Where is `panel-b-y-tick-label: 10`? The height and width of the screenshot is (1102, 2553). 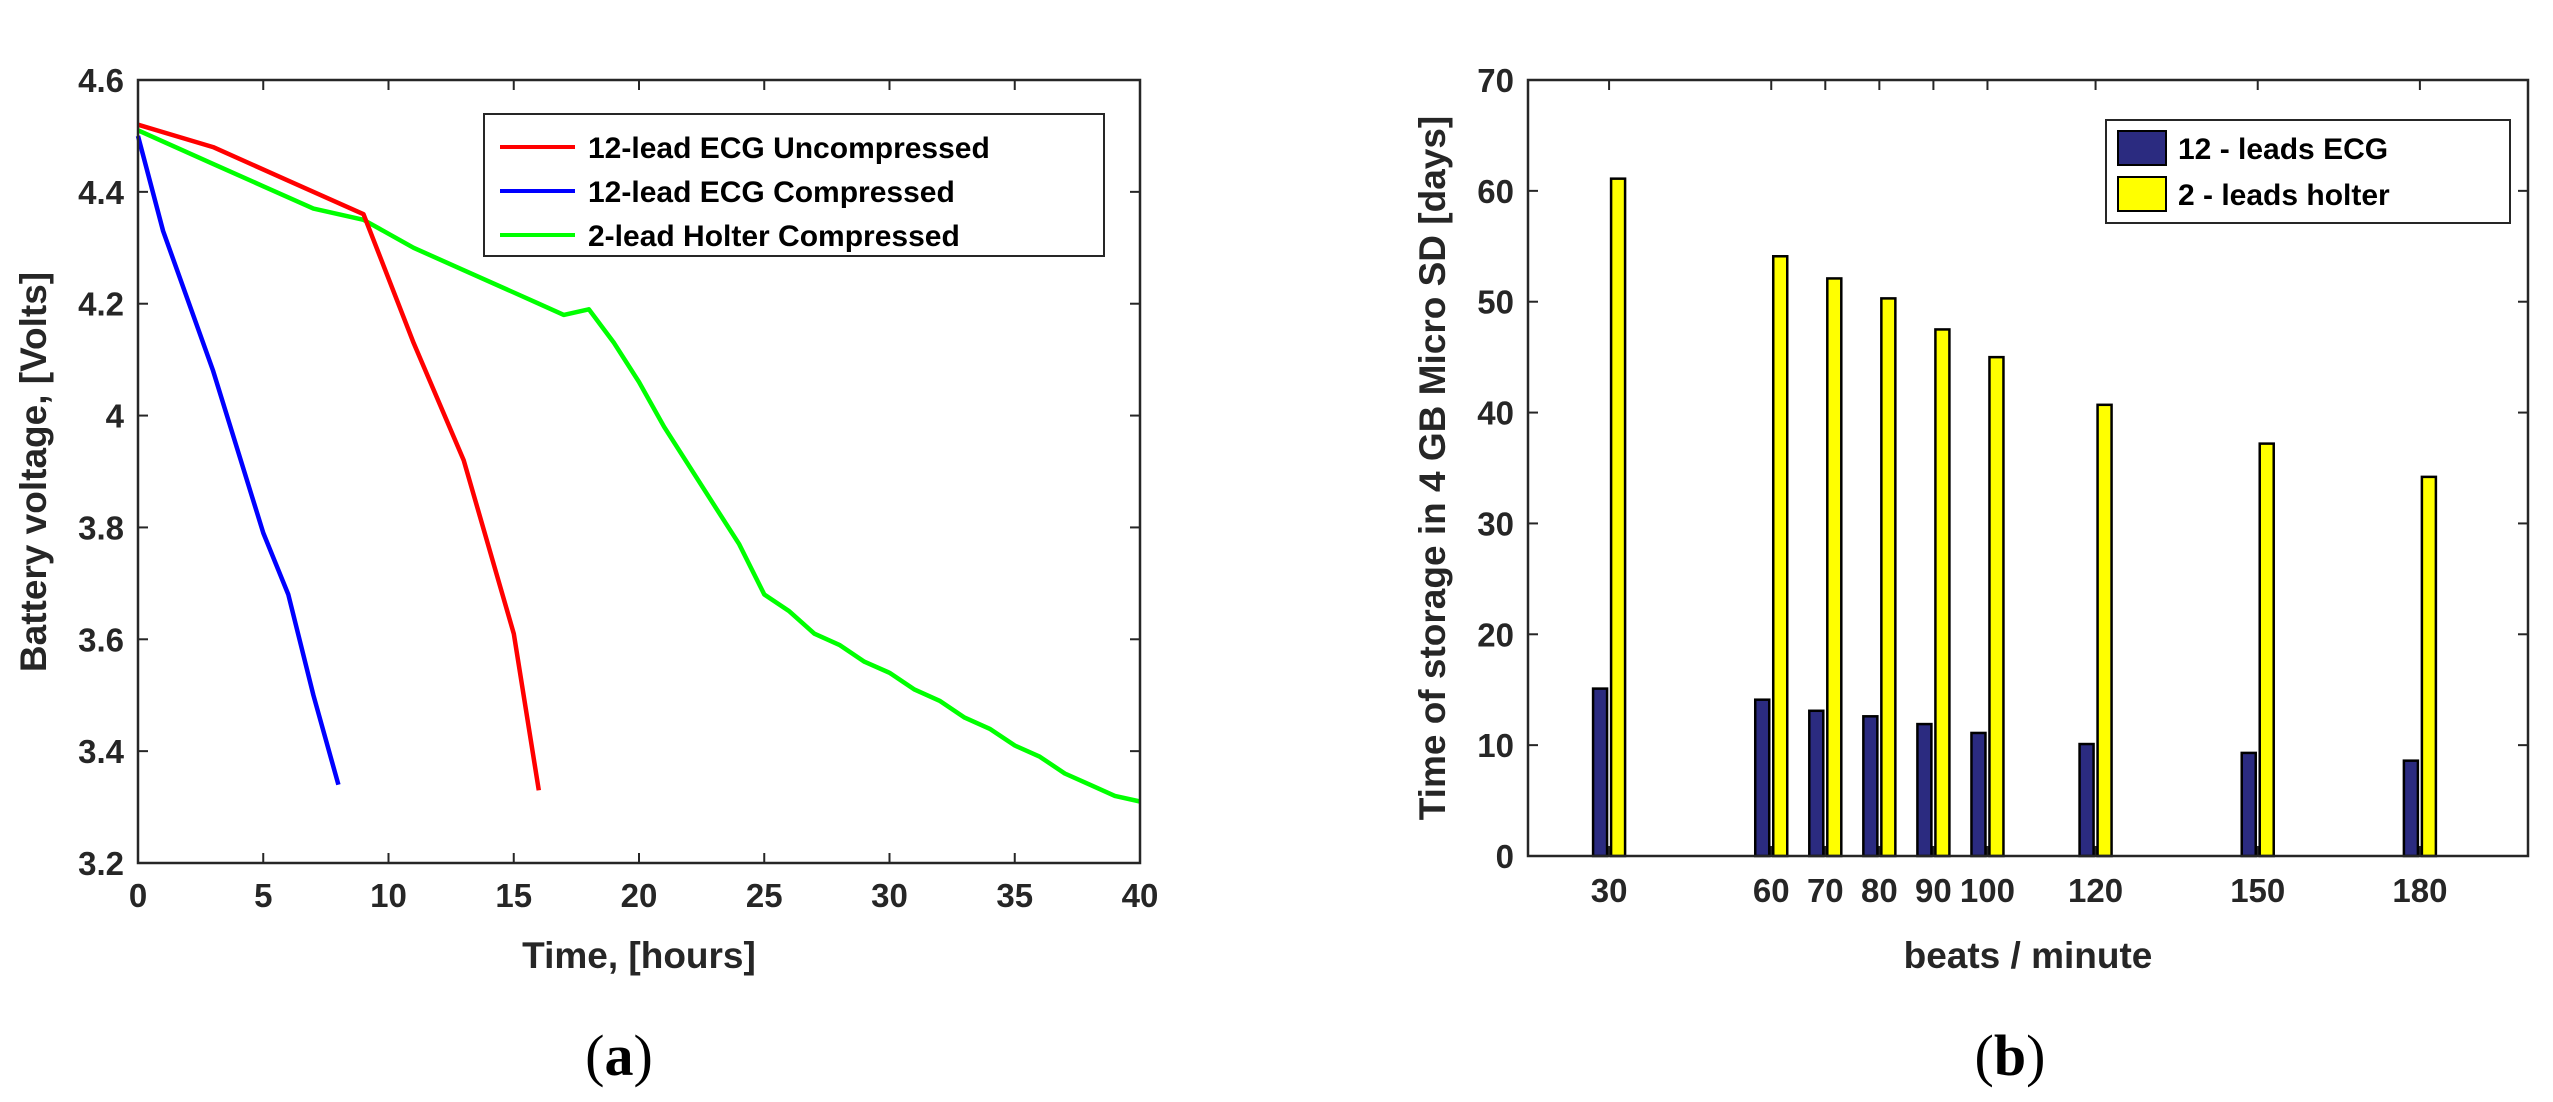 panel-b-y-tick-label: 10 is located at coordinates (1495, 745).